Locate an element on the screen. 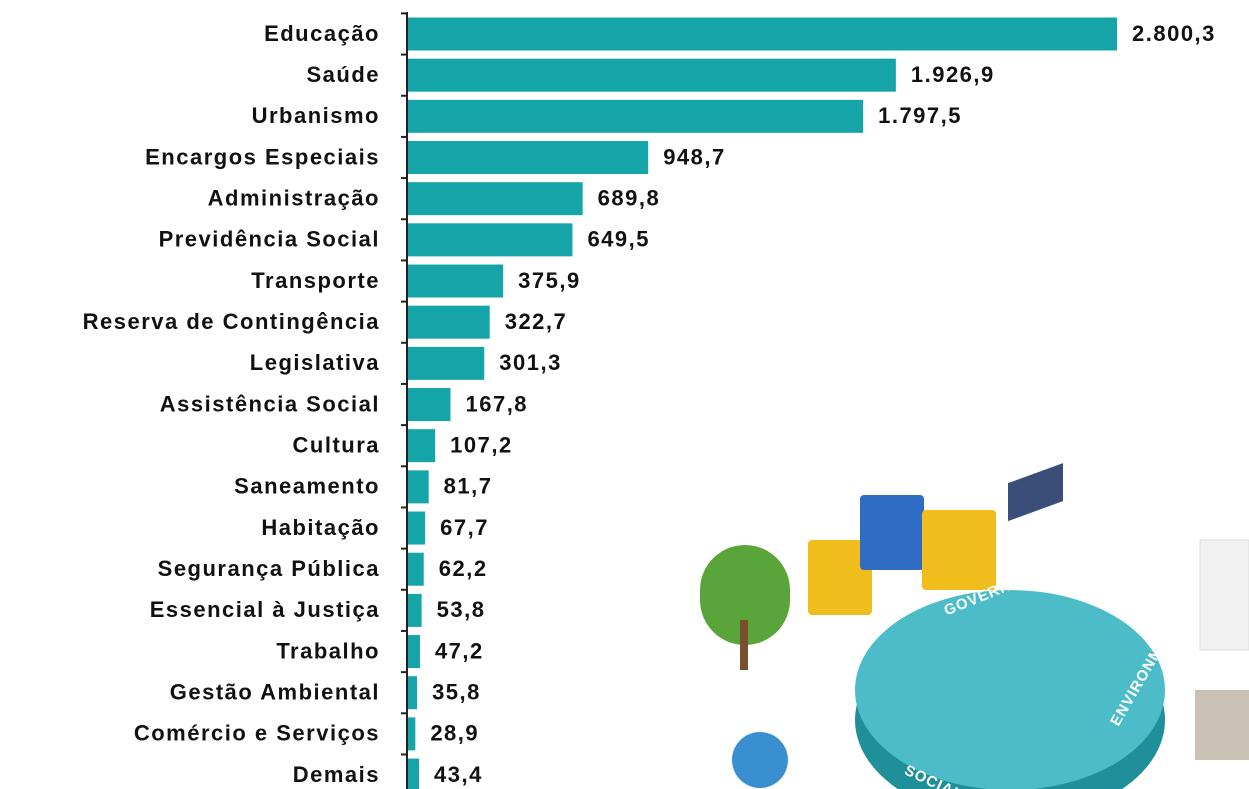 The height and width of the screenshot is (789, 1249). value-label: 1.797,5 is located at coordinates (920, 115).